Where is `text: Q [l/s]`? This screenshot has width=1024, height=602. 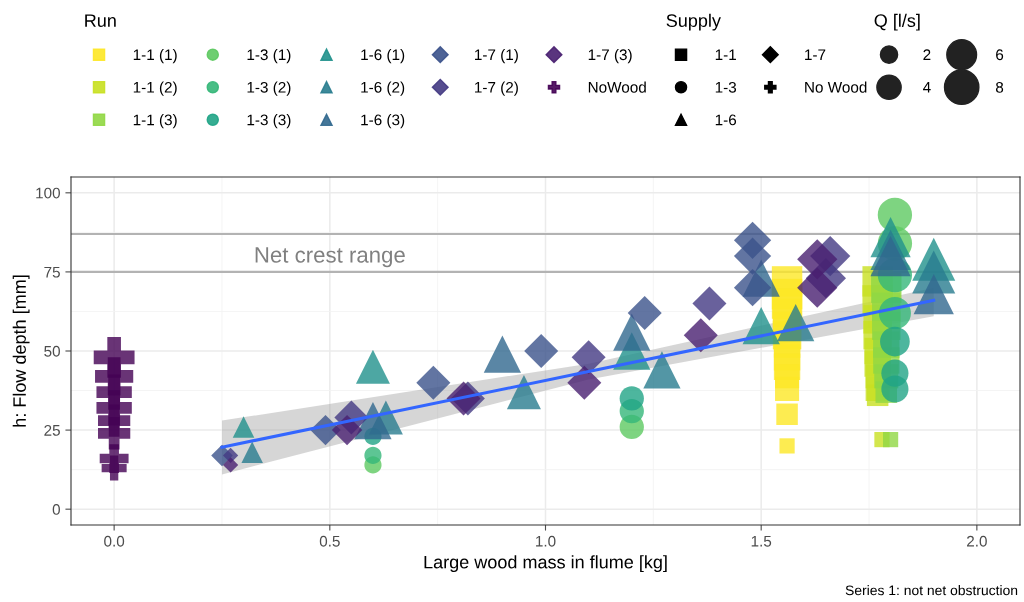
text: Q [l/s] is located at coordinates (897, 22).